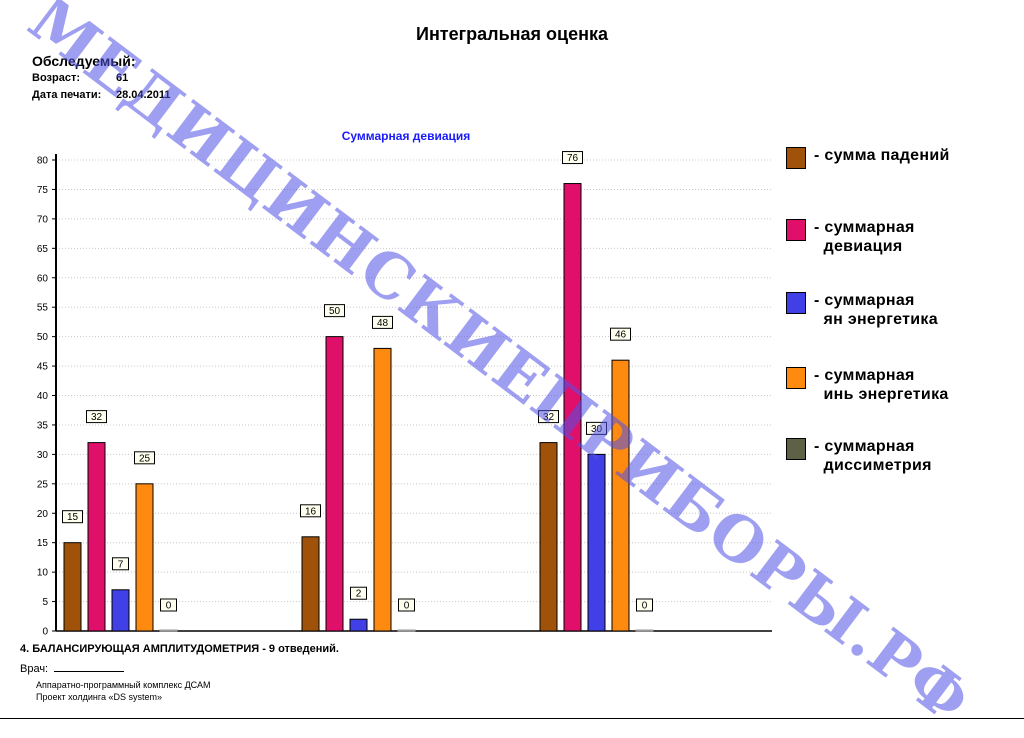  What do you see at coordinates (406, 136) in the screenshot?
I see `chart-title: Суммарная девиация` at bounding box center [406, 136].